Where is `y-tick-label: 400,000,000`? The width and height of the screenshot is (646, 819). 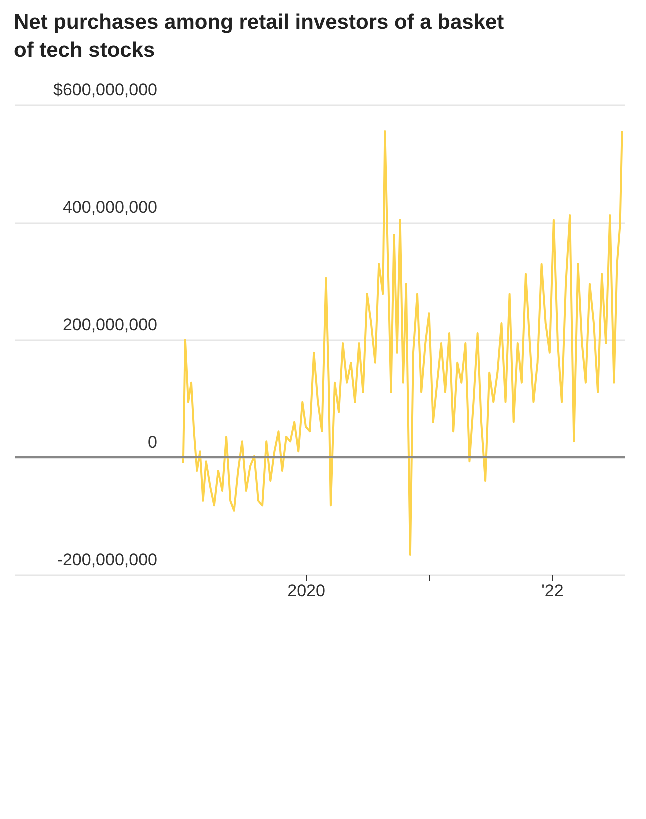
y-tick-label: 400,000,000 is located at coordinates (110, 207).